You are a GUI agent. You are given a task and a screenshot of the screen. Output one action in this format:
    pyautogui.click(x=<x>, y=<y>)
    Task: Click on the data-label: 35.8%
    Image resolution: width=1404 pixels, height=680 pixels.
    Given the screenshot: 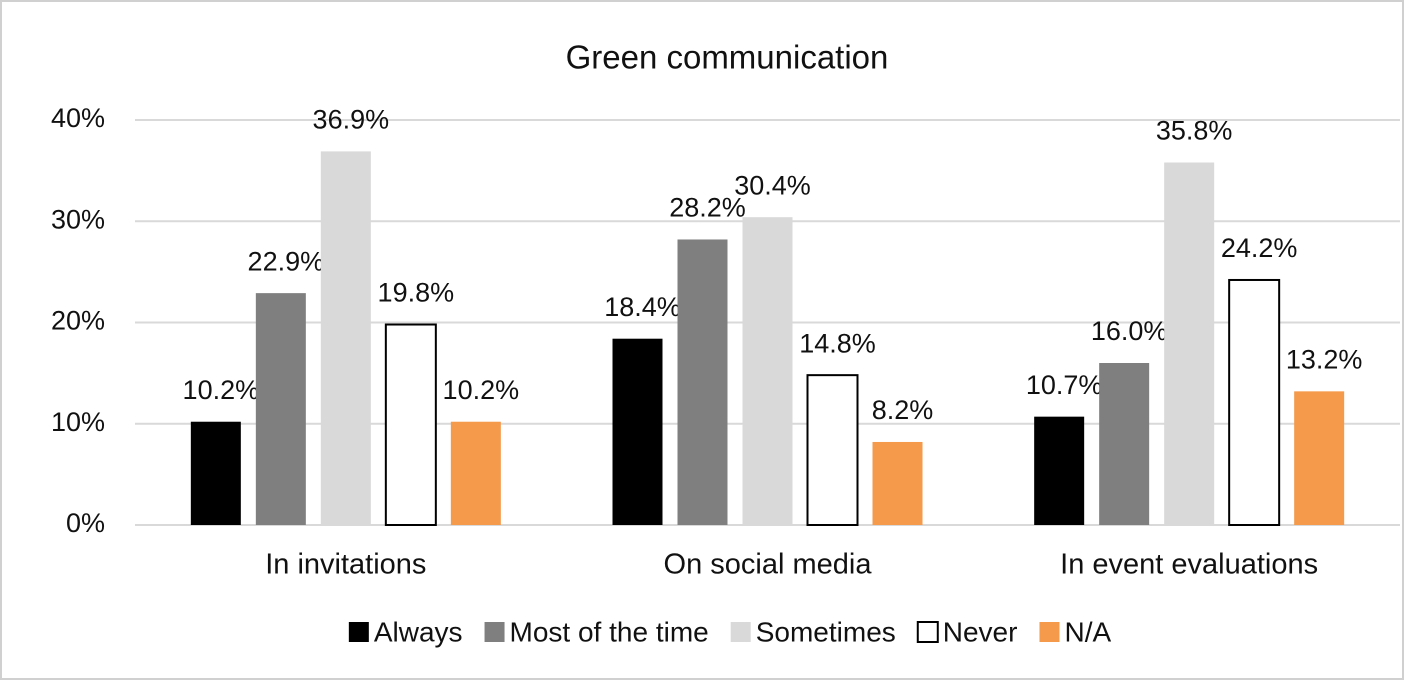 What is the action you would take?
    pyautogui.click(x=1194, y=131)
    